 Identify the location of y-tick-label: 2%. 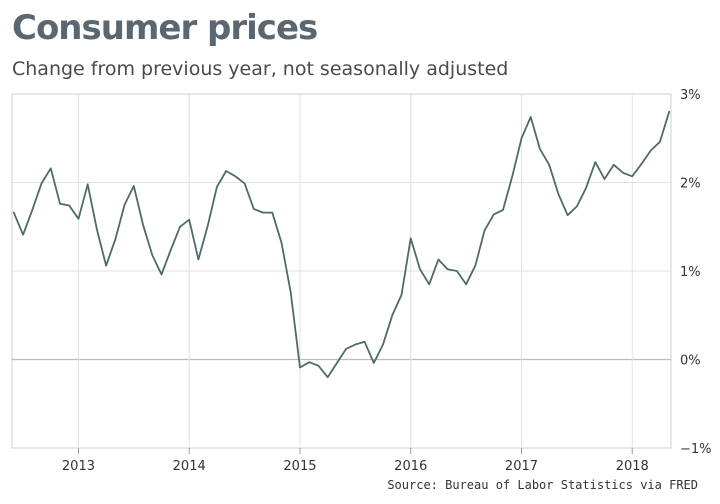
(690, 184).